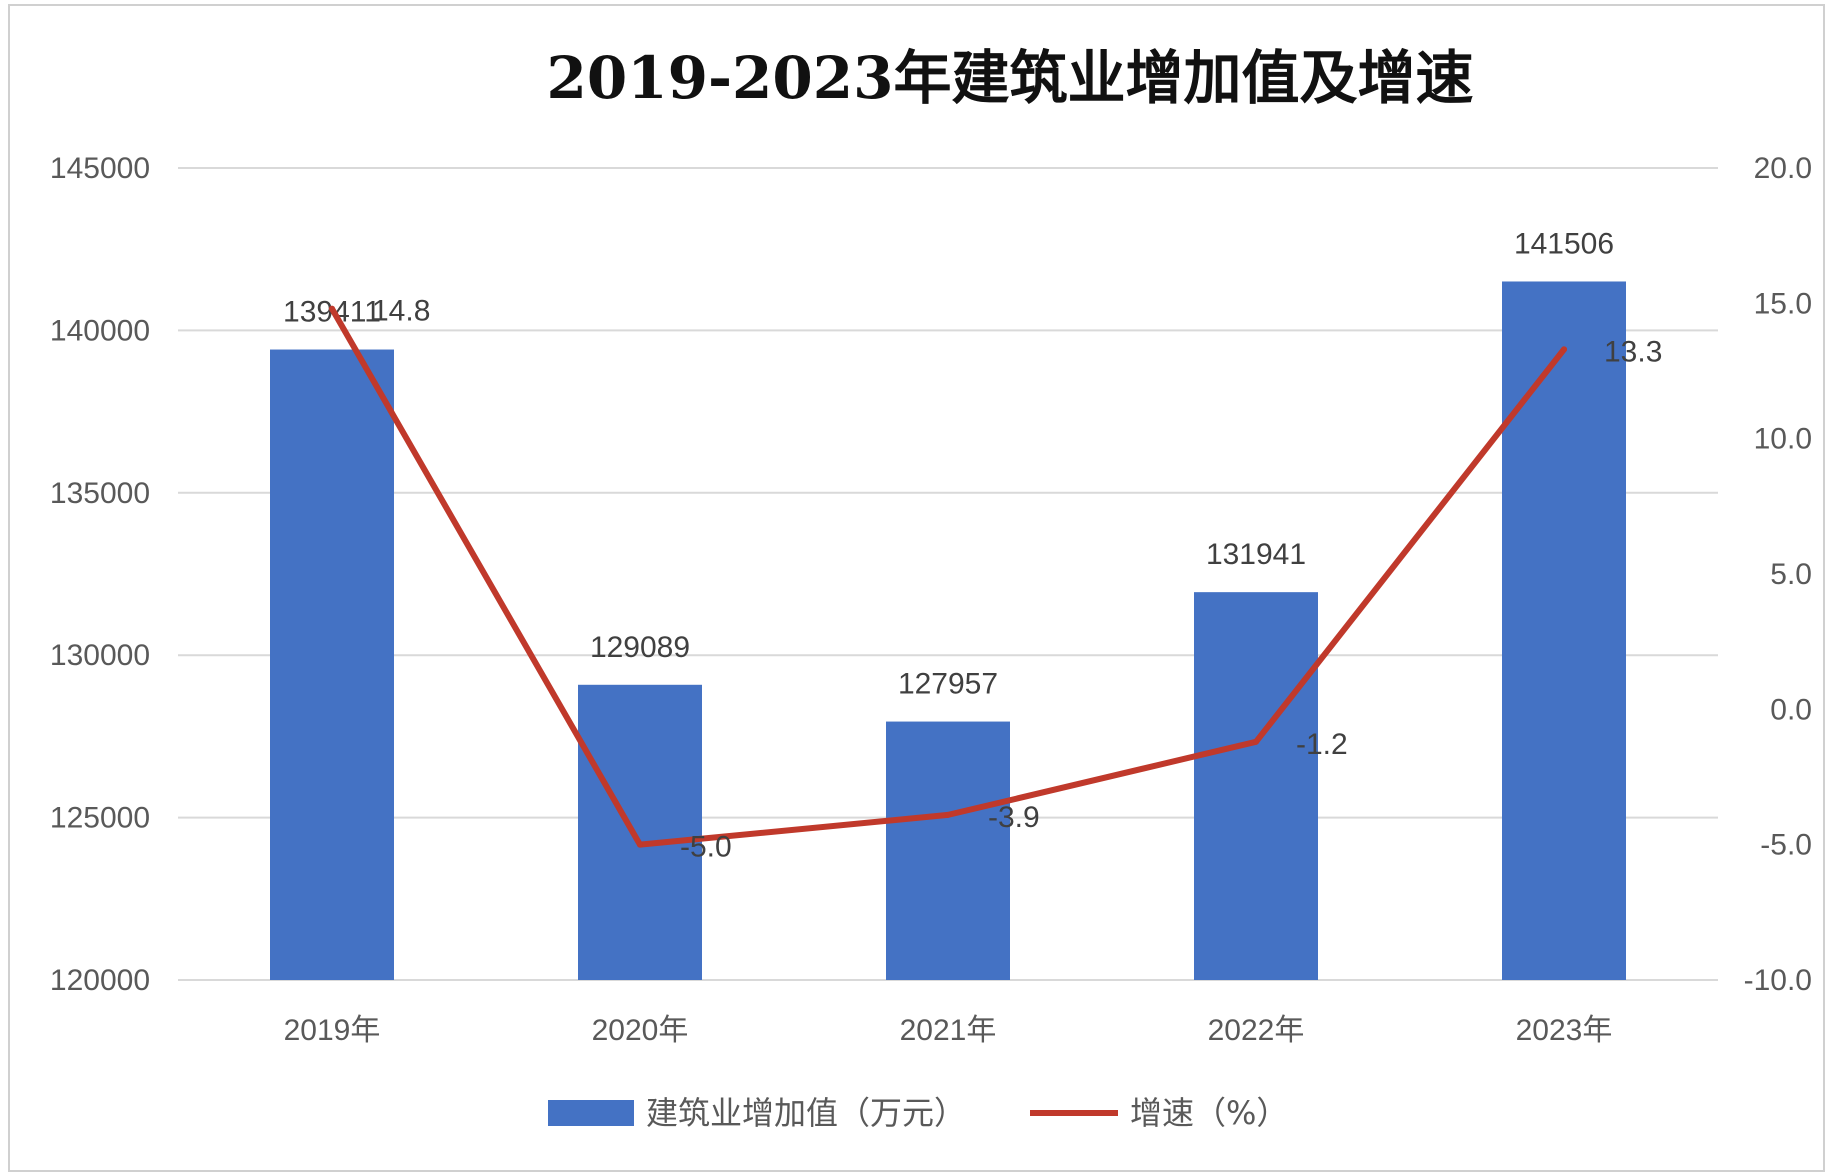 The height and width of the screenshot is (1176, 1833). I want to click on left-axis-tick-label: 120000, so click(100, 980).